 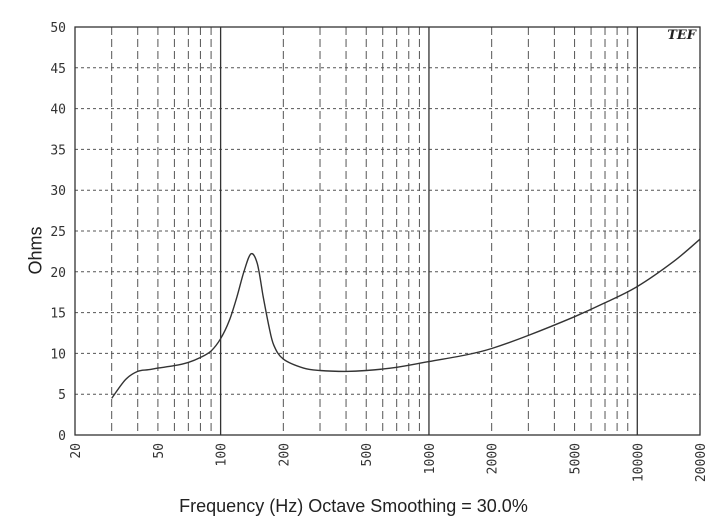 What do you see at coordinates (222, 454) in the screenshot?
I see `x-tick-label: 100` at bounding box center [222, 454].